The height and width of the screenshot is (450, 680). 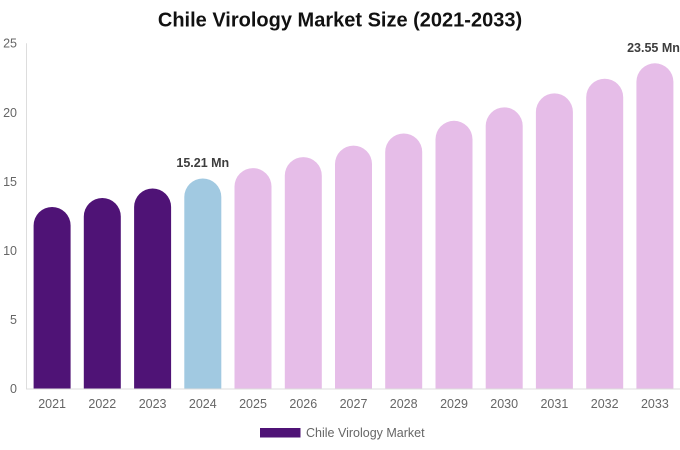 What do you see at coordinates (203, 404) in the screenshot?
I see `svg-text: 2024` at bounding box center [203, 404].